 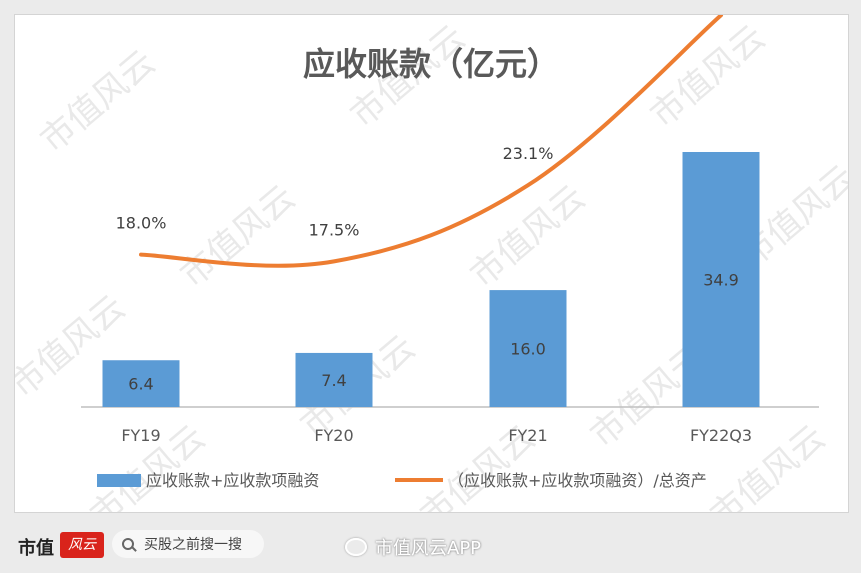 I want to click on search-placeholder: 买股之前搜一搜, so click(x=193, y=545).